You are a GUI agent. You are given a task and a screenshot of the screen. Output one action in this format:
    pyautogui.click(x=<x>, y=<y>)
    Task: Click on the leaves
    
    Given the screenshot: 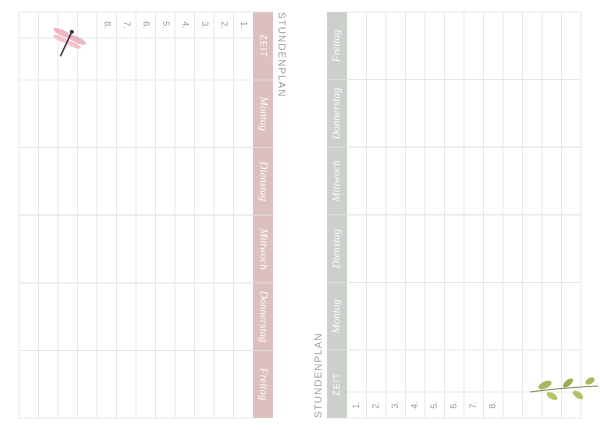 What is the action you would take?
    pyautogui.click(x=564, y=388)
    